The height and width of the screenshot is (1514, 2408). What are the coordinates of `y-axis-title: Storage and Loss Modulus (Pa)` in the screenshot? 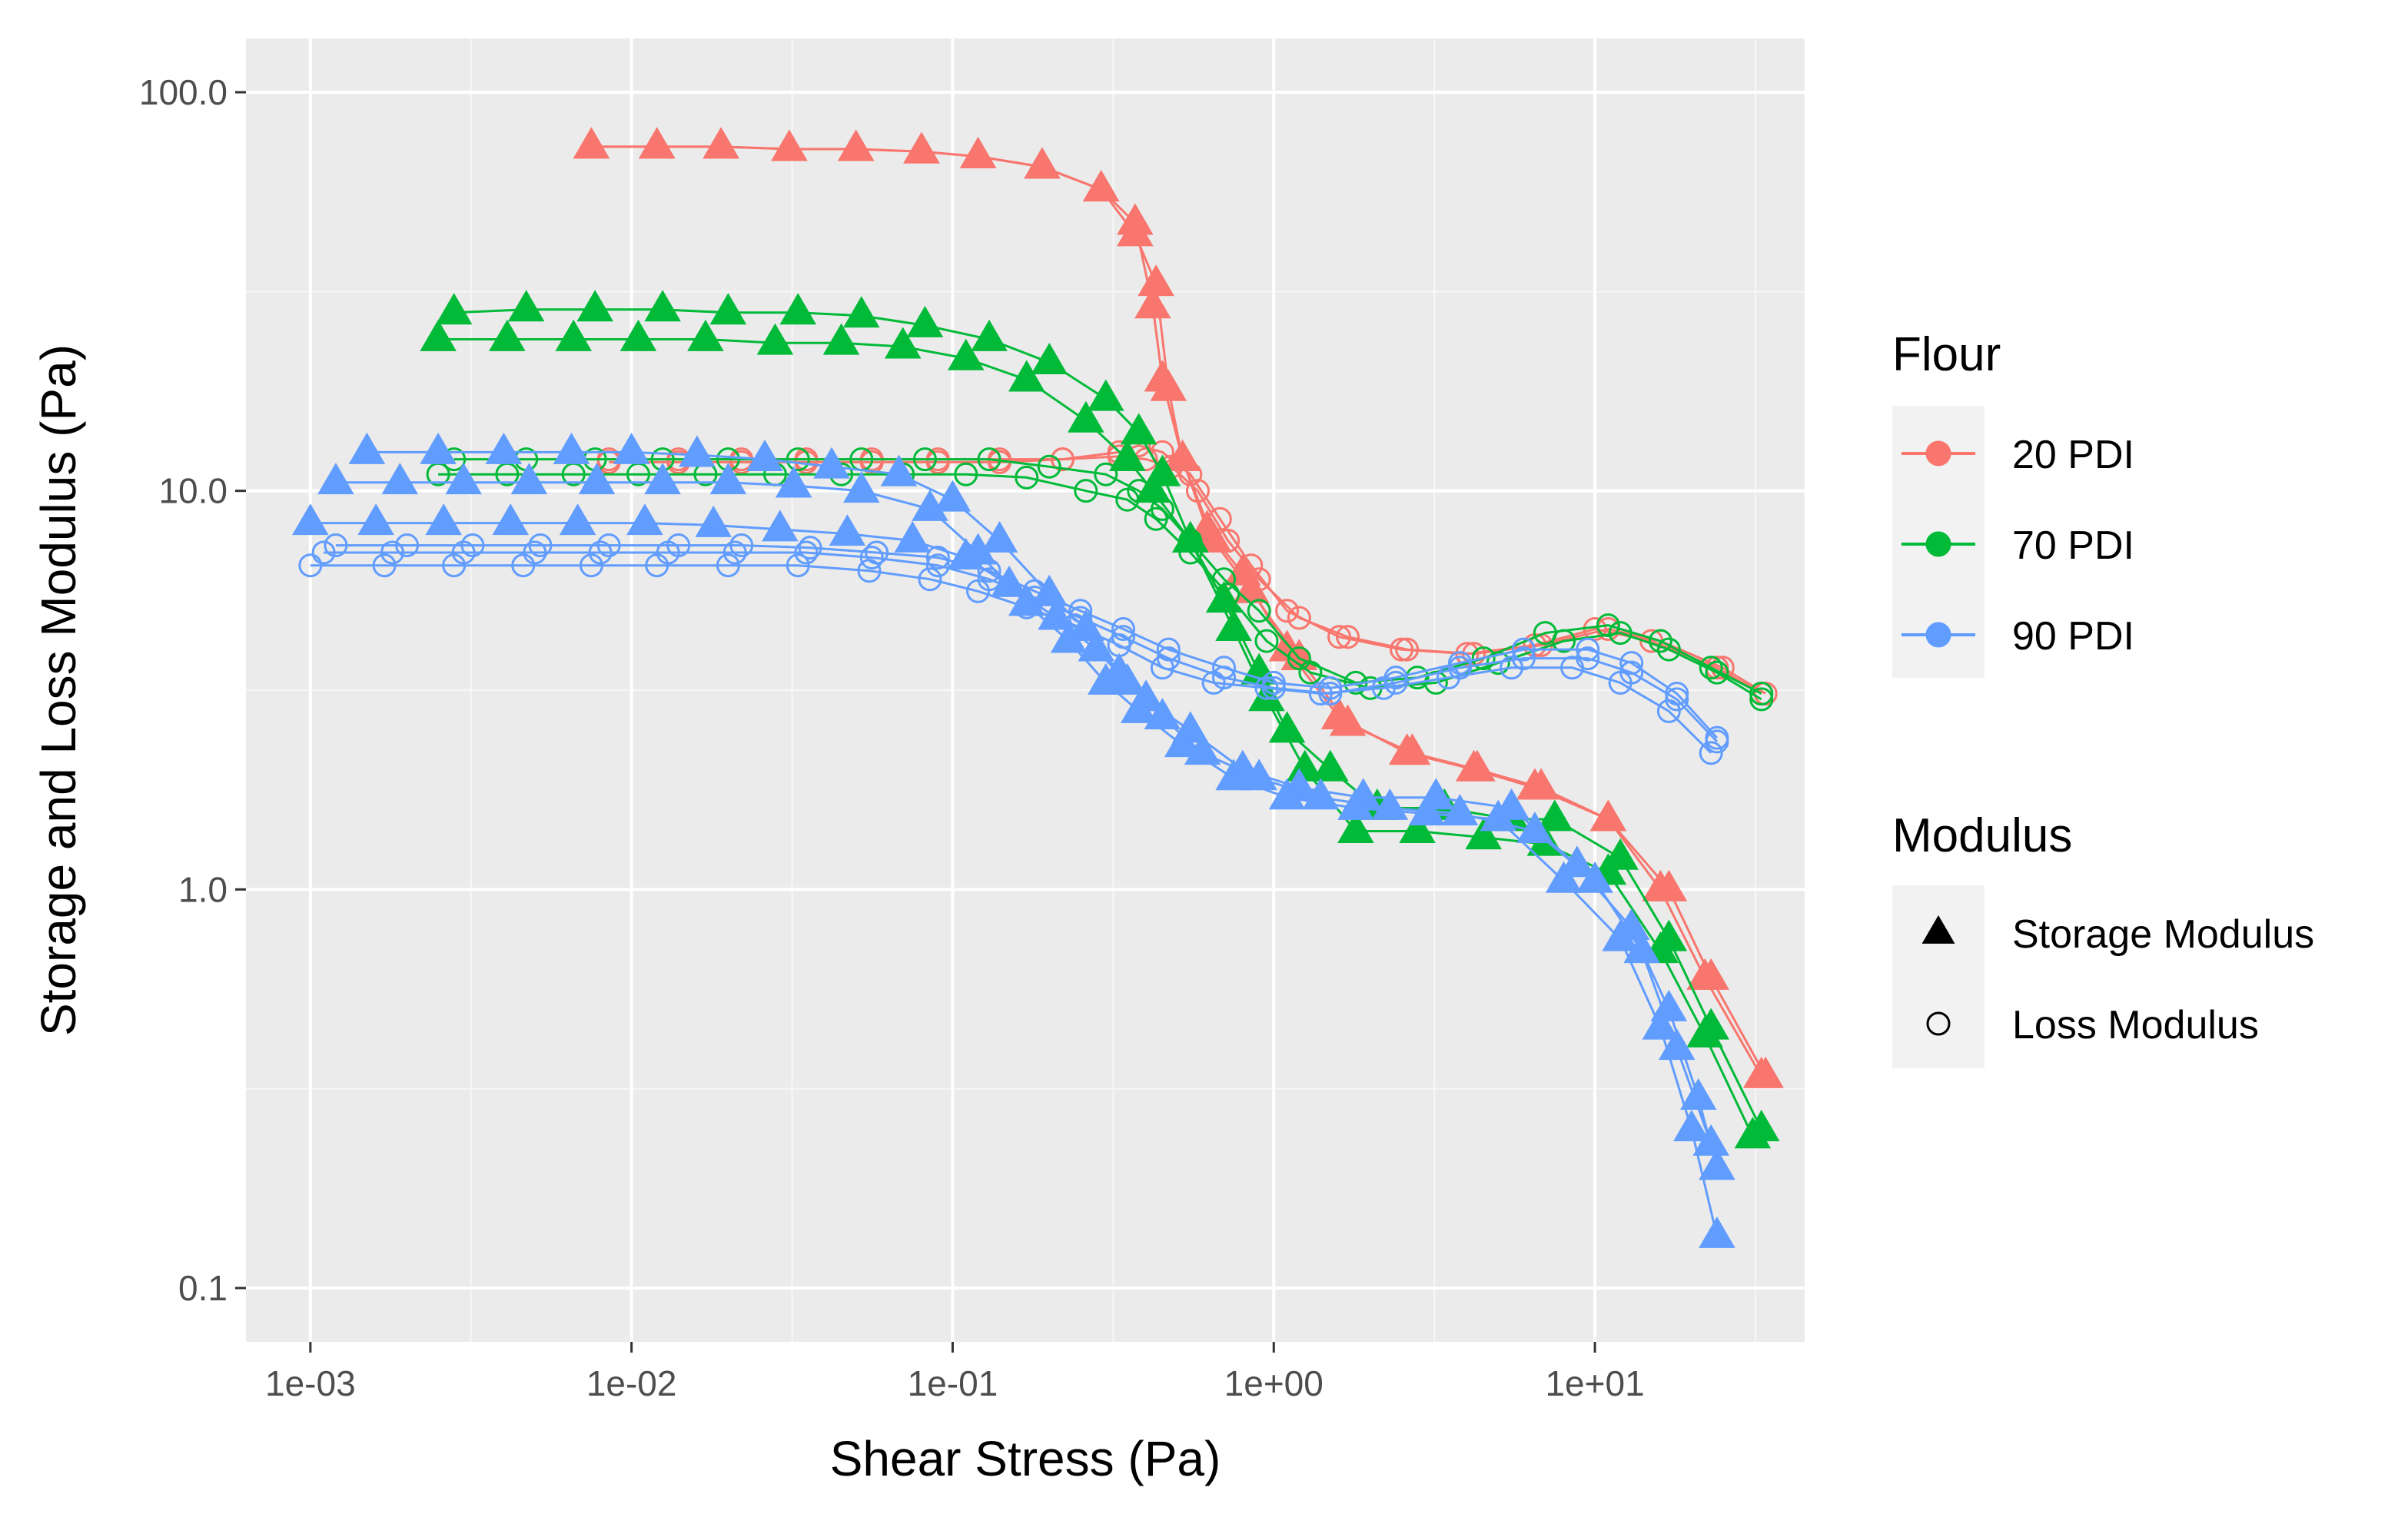 It's located at (59, 690).